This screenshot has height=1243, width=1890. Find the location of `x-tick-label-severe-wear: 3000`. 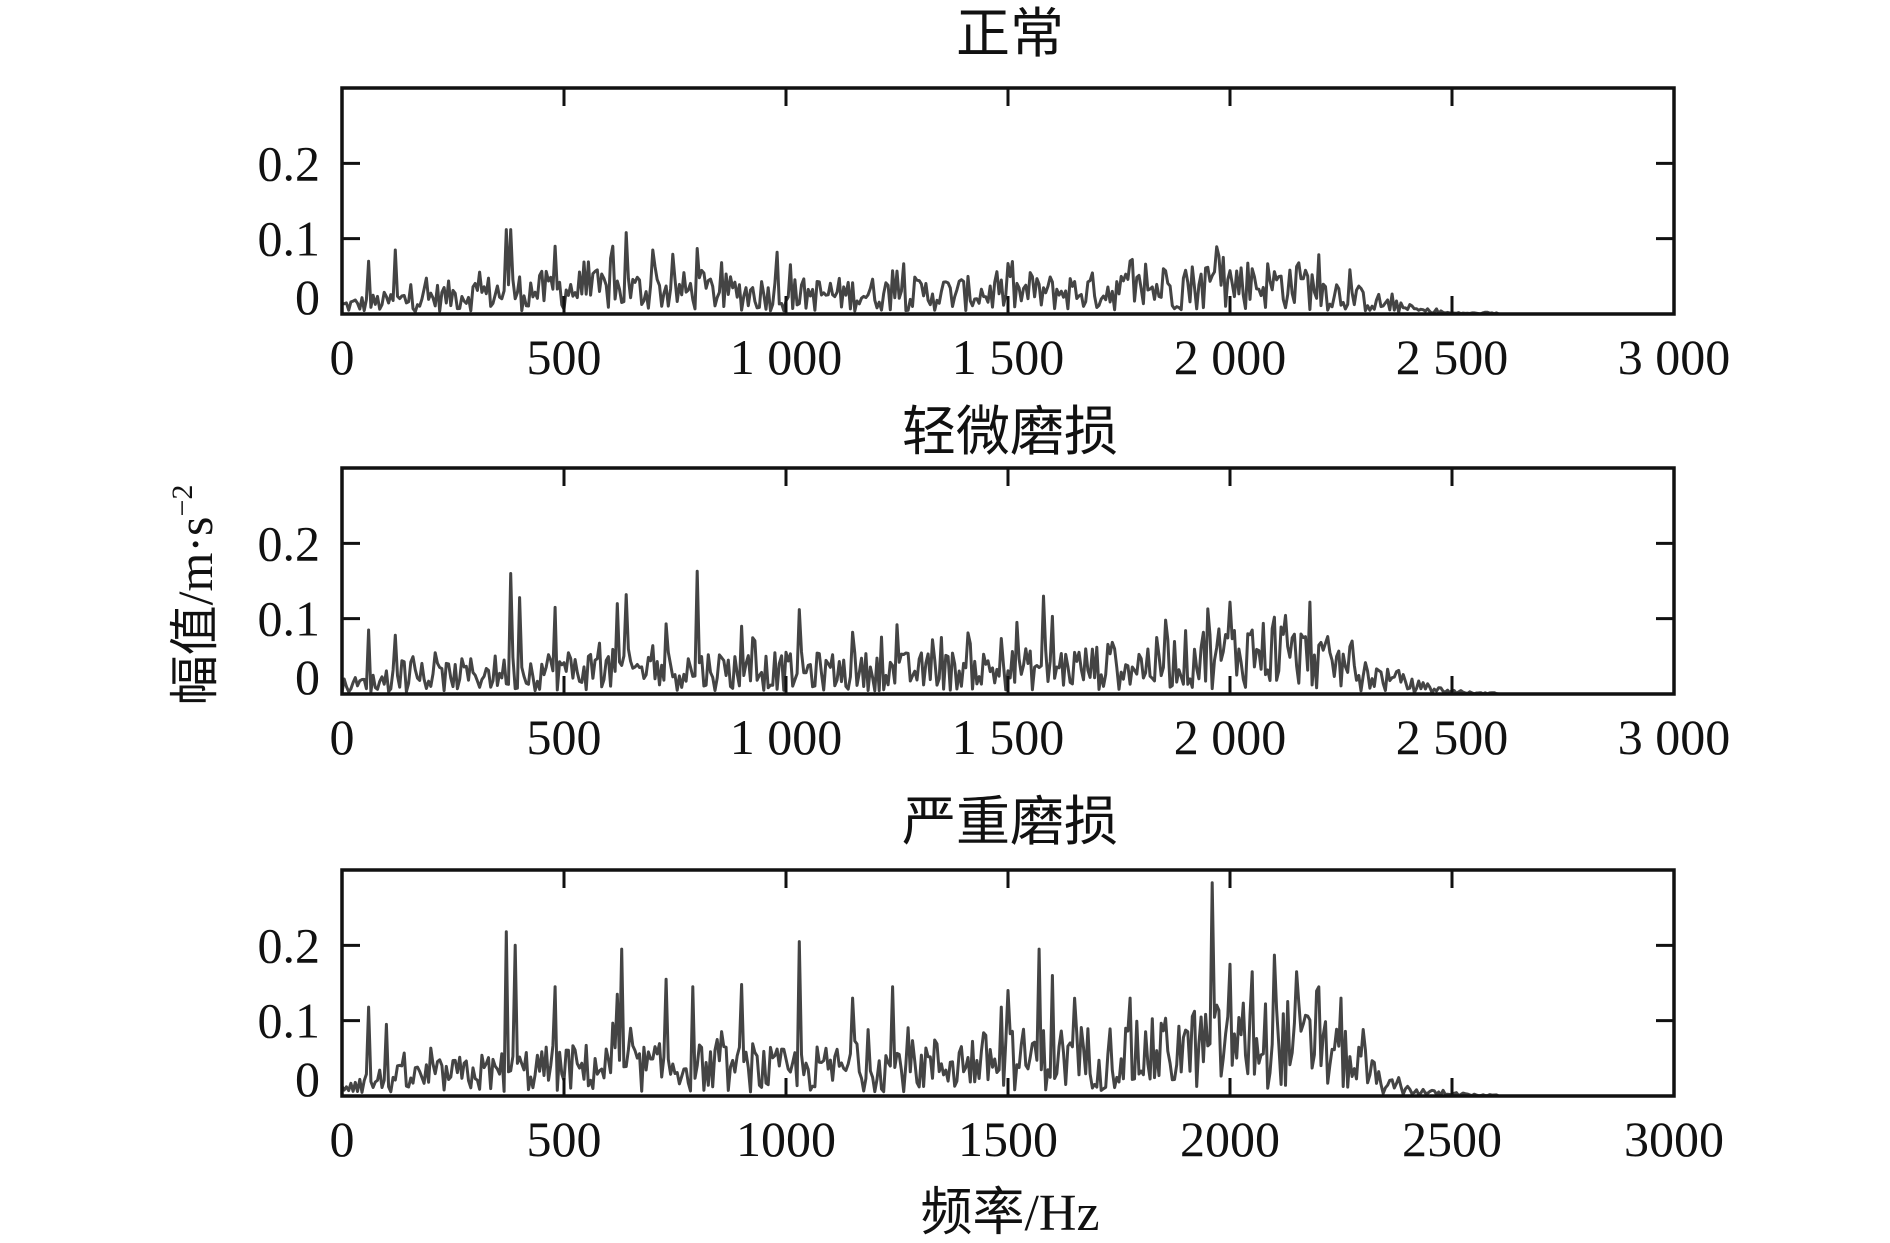

x-tick-label-severe-wear: 3000 is located at coordinates (1674, 1139).